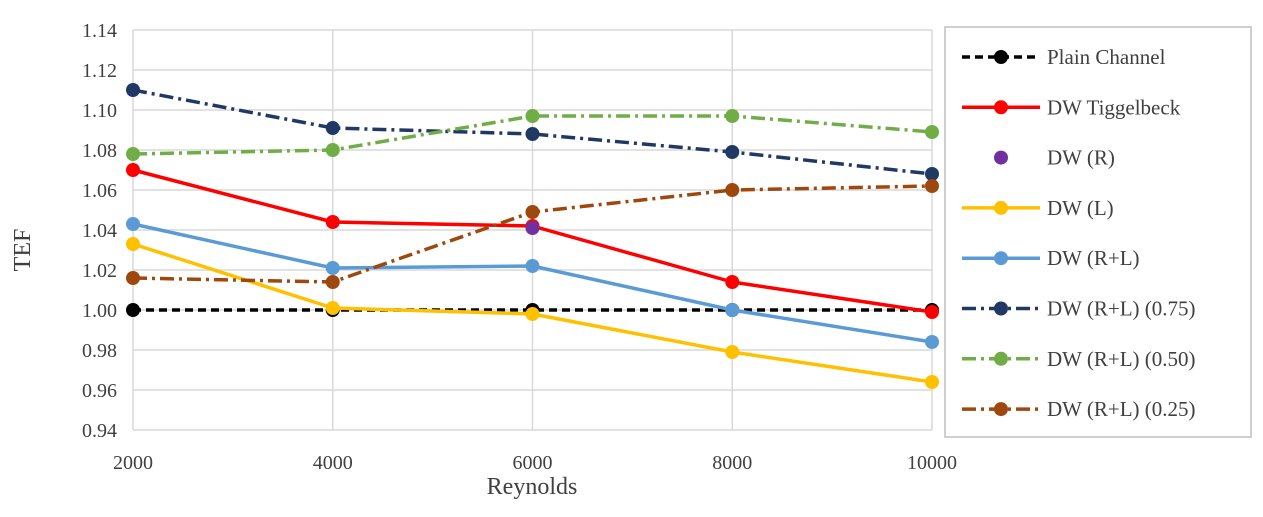  I want to click on legend-item-dw-r-l-0-75: DW (R+L) (0.75), so click(1079, 309).